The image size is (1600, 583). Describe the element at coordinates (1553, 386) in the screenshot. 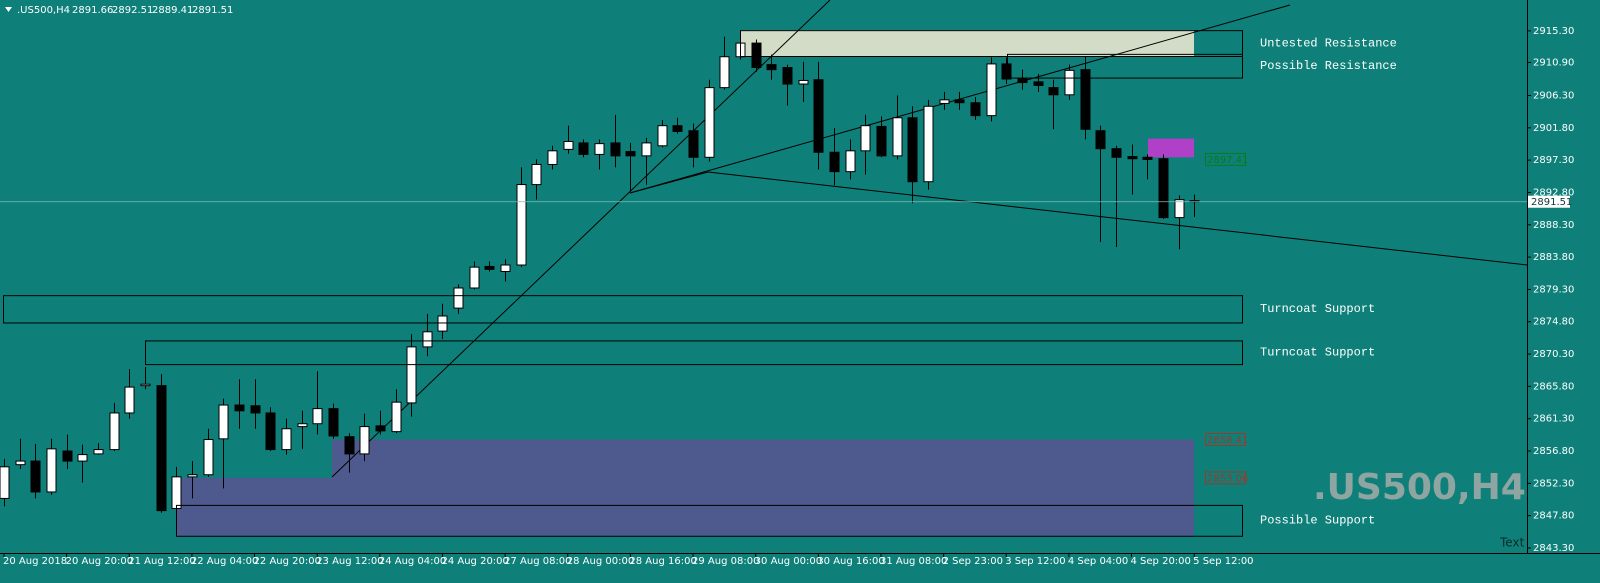

I see `y-tick-label: 2865.80` at that location.